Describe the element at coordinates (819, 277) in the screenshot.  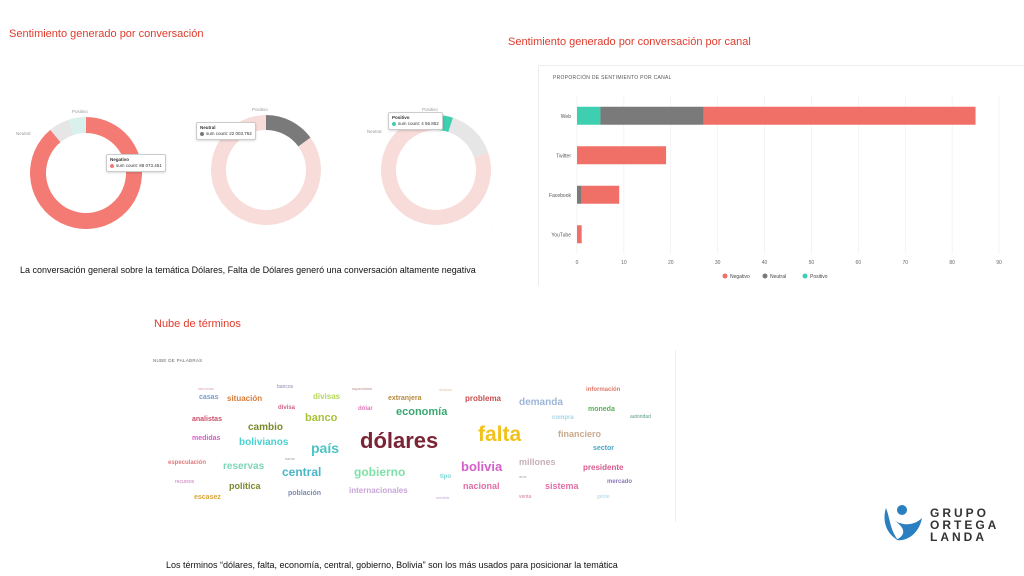
I see `legend-label-positivo: Positivo` at that location.